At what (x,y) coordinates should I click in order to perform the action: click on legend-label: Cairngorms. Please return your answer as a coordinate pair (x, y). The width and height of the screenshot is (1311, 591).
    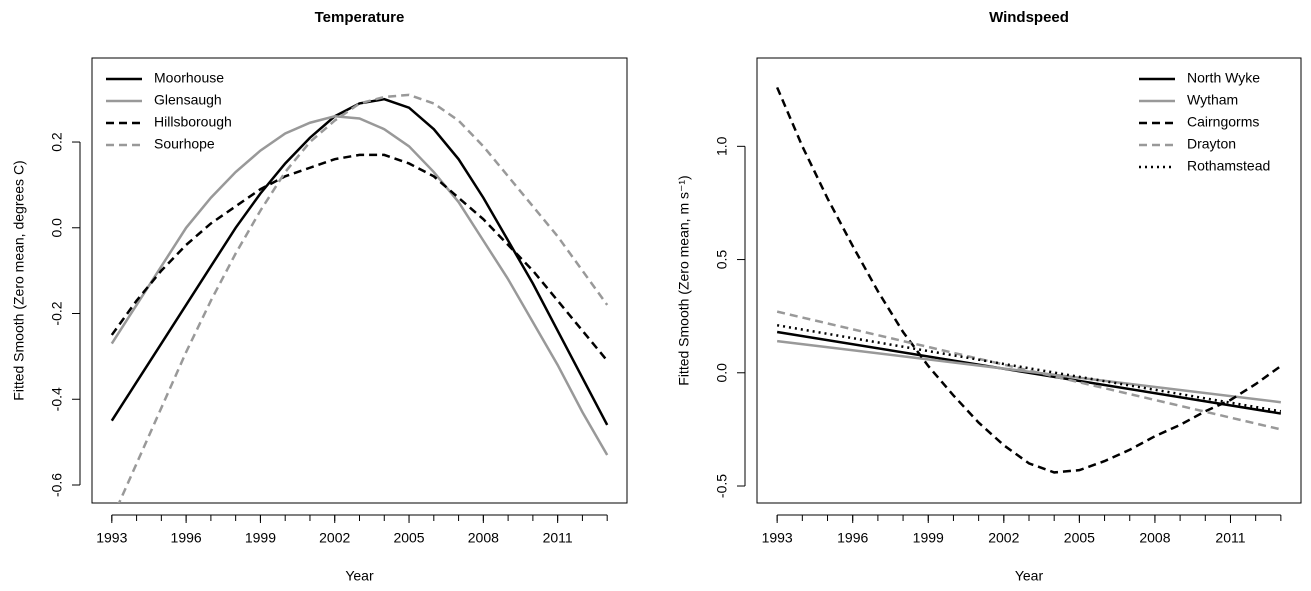
    Looking at the image, I should click on (1223, 122).